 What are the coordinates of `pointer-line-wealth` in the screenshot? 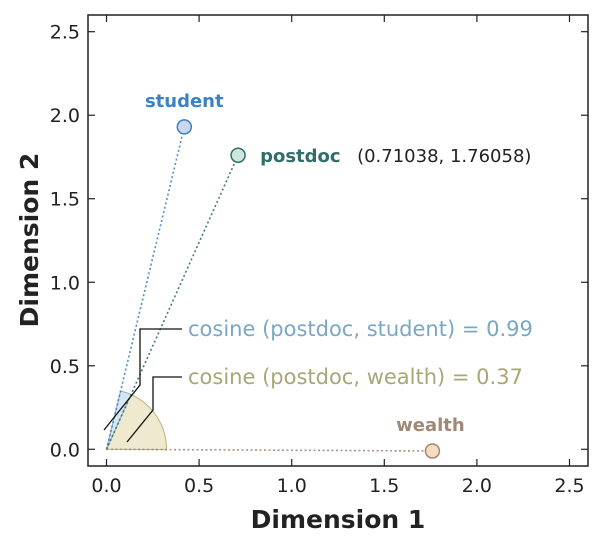 It's located at (154, 409).